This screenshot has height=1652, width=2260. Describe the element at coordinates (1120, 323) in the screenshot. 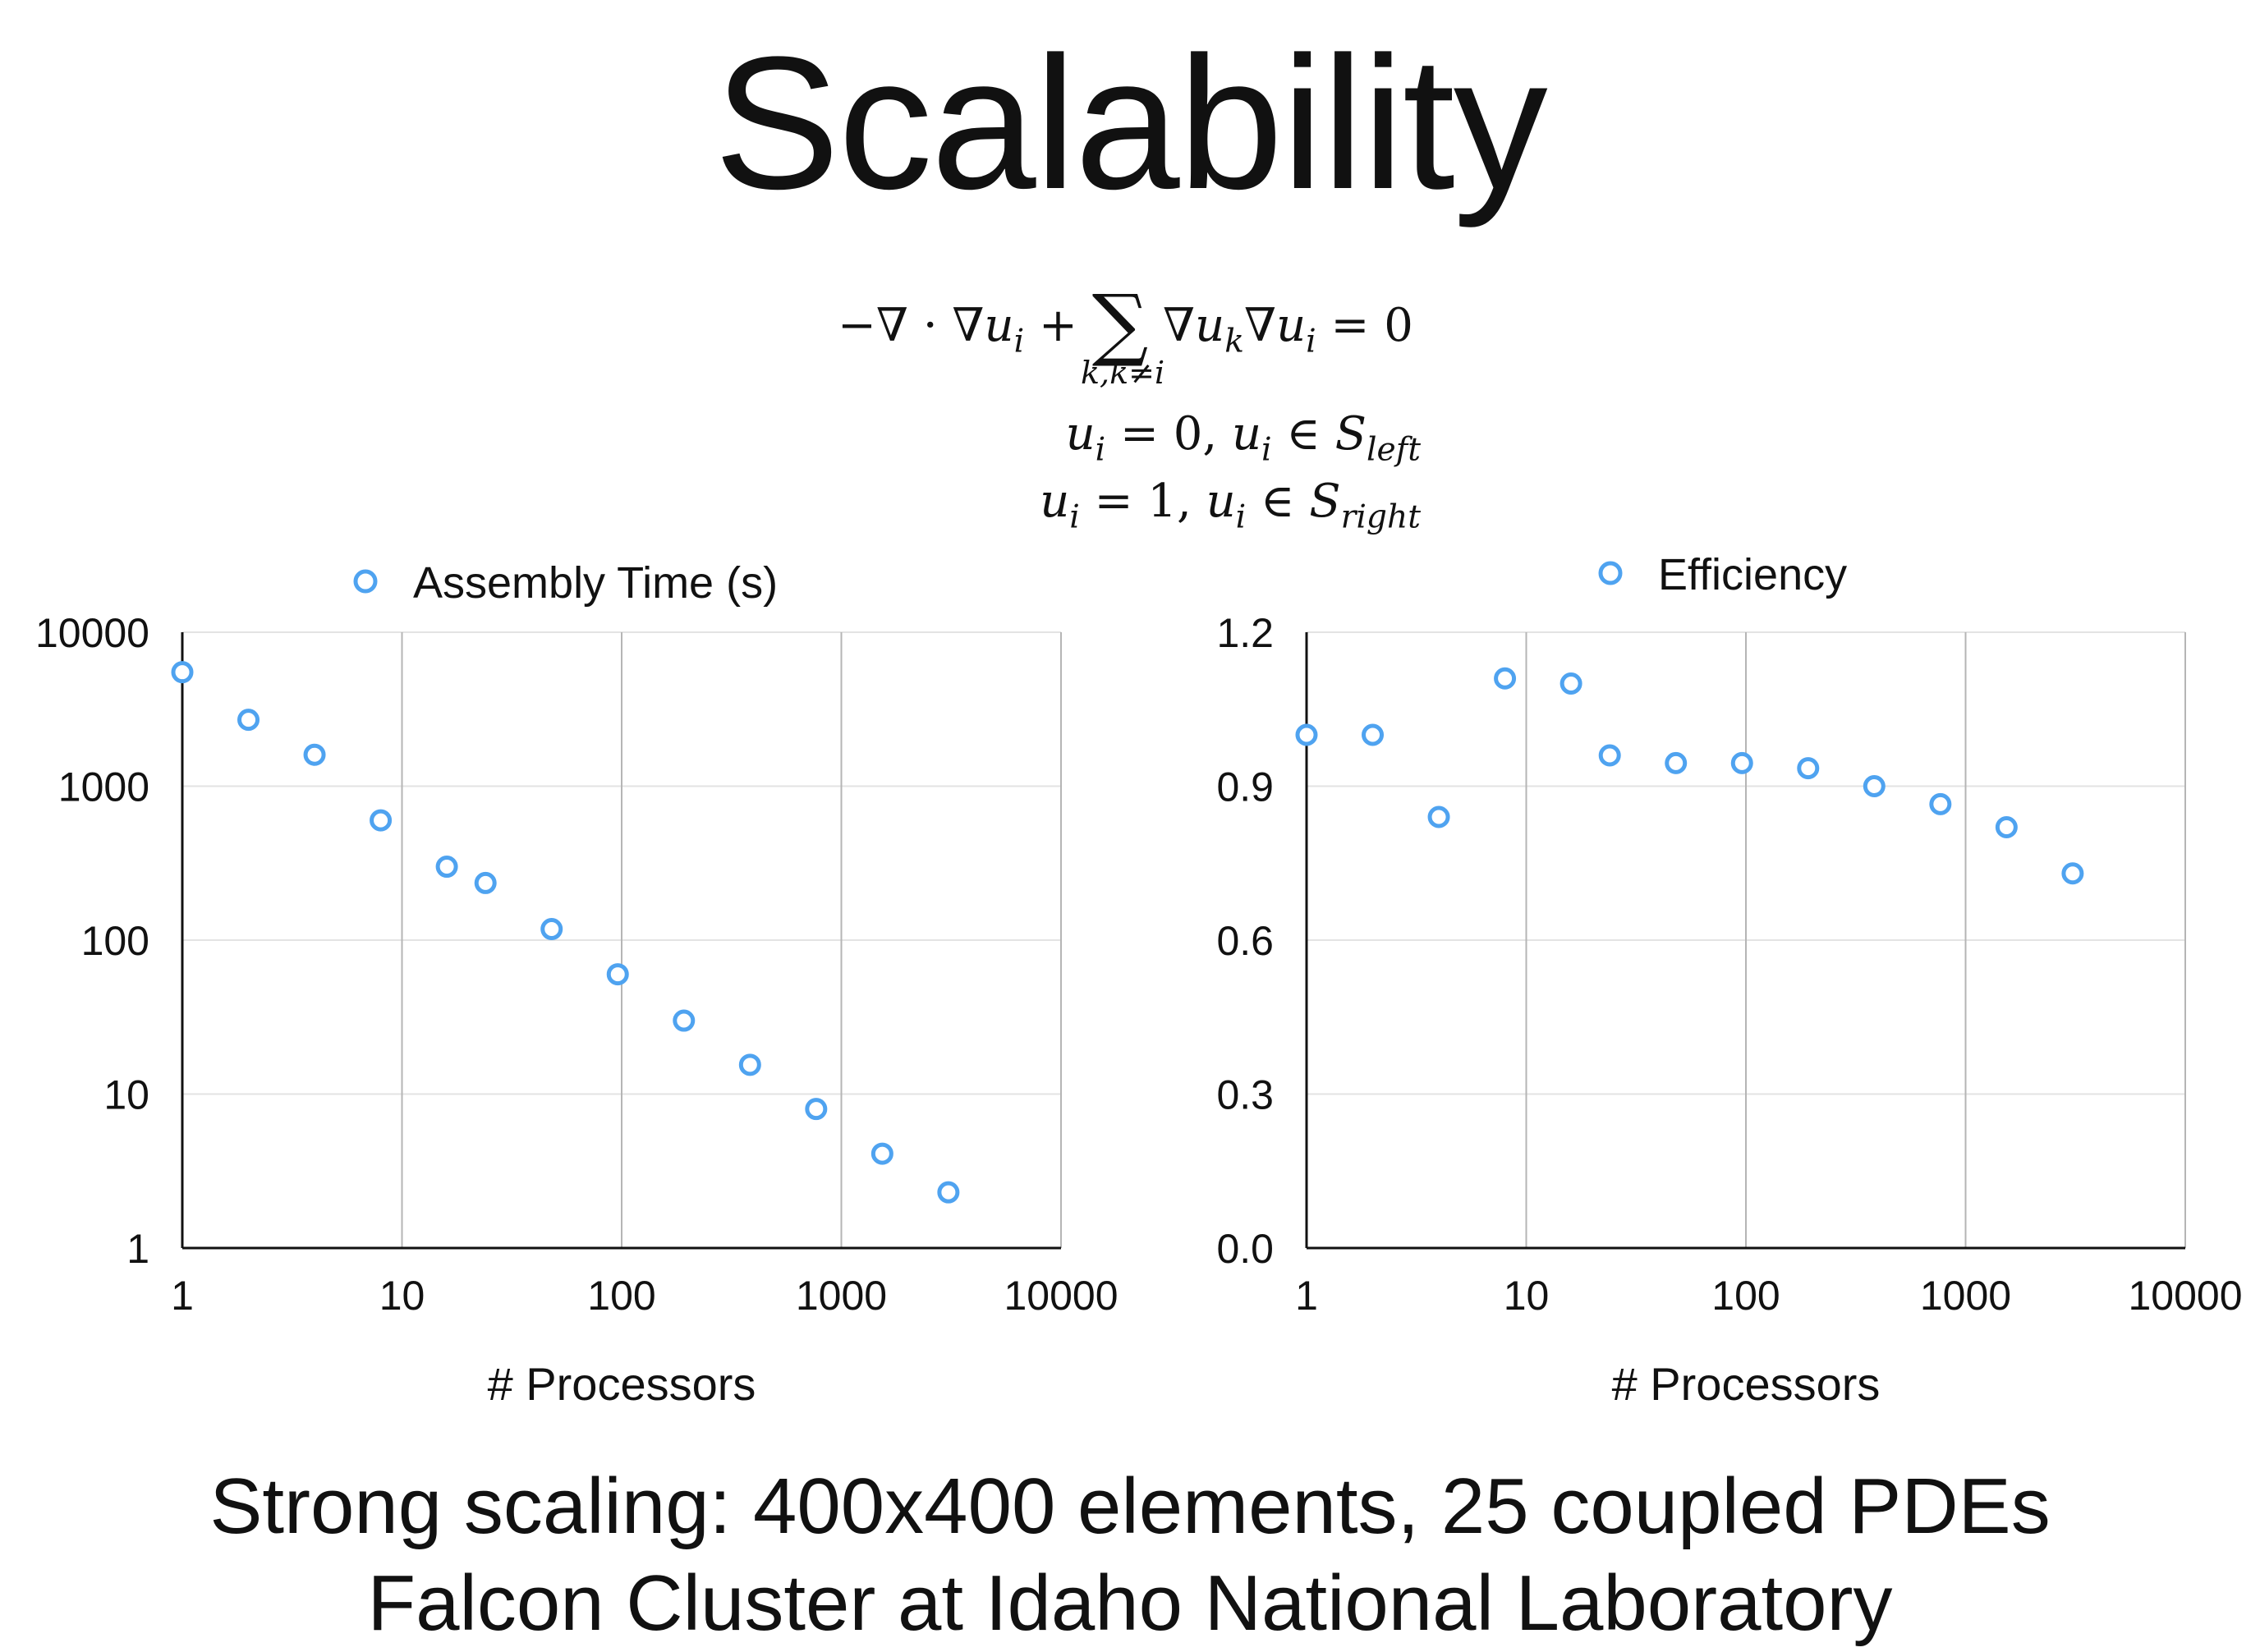

I see `summation-symbol: ∑` at that location.